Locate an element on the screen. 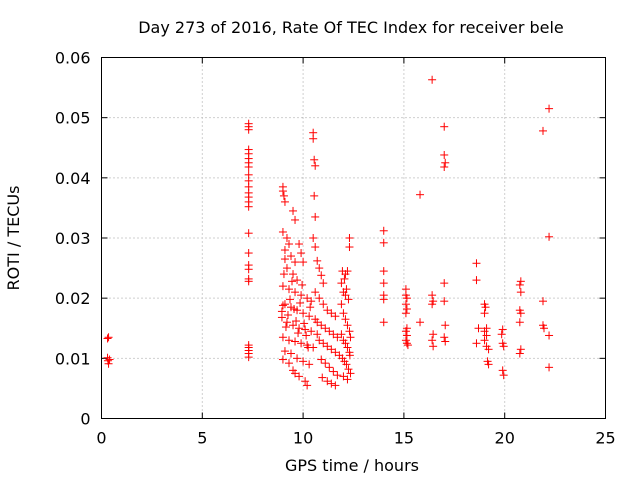 This screenshot has height=480, width=640. x-tick-label: 20 is located at coordinates (505, 438).